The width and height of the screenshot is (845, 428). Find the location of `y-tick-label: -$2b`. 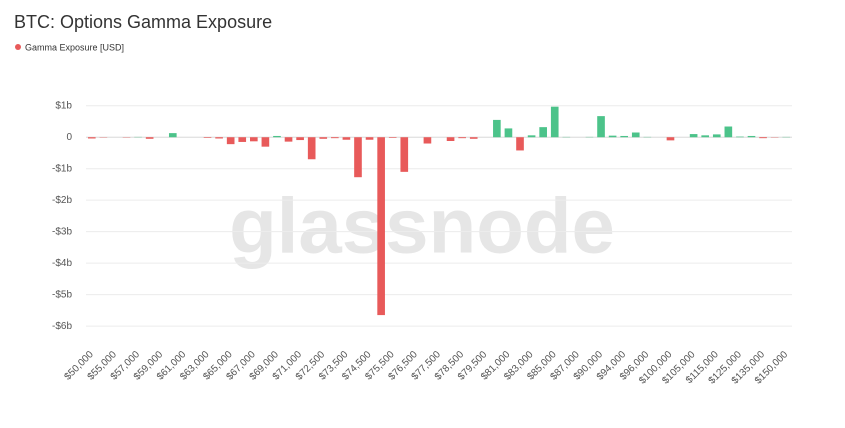

y-tick-label: -$2b is located at coordinates (62, 200).